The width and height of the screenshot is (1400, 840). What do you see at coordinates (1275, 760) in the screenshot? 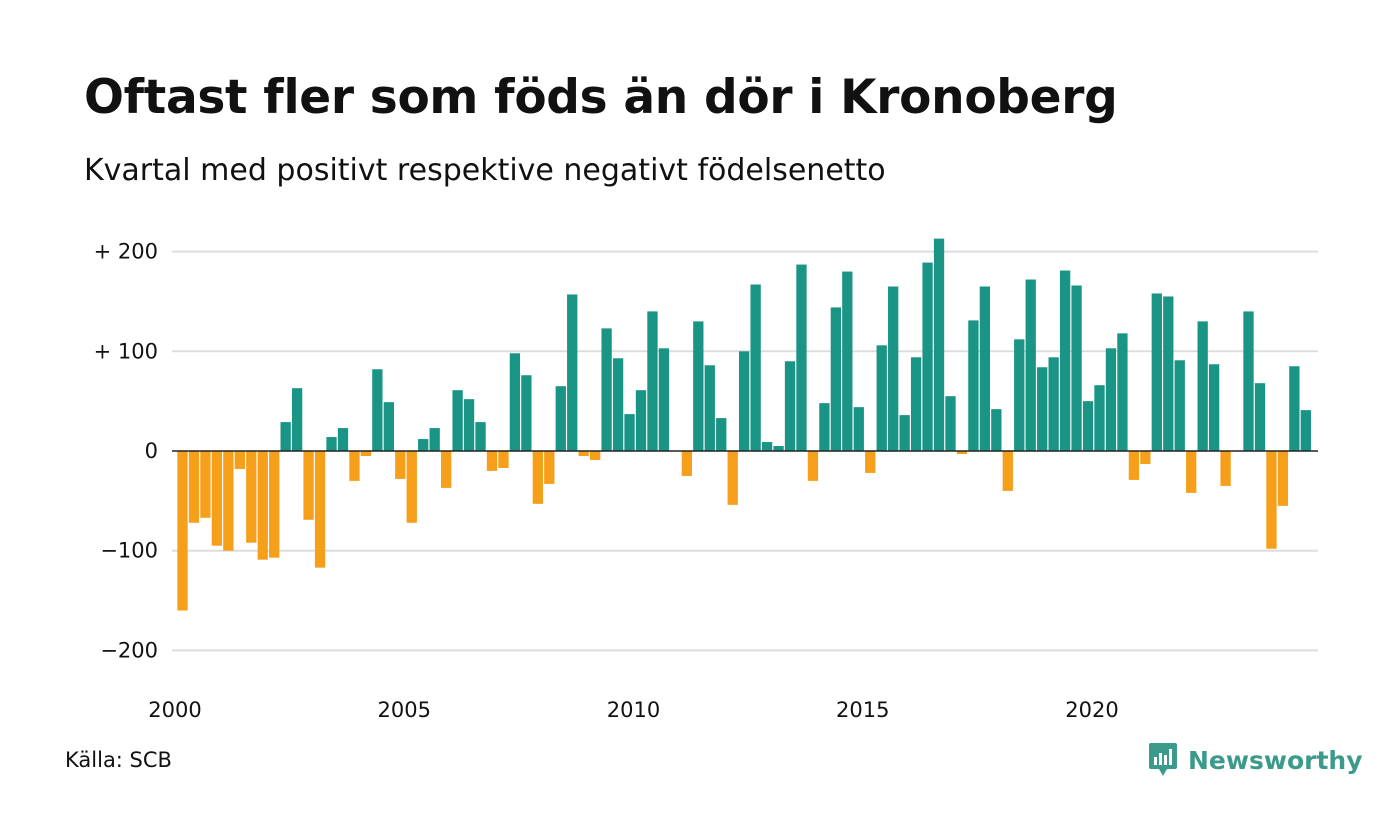
I see `brand-name: Newsworthy` at bounding box center [1275, 760].